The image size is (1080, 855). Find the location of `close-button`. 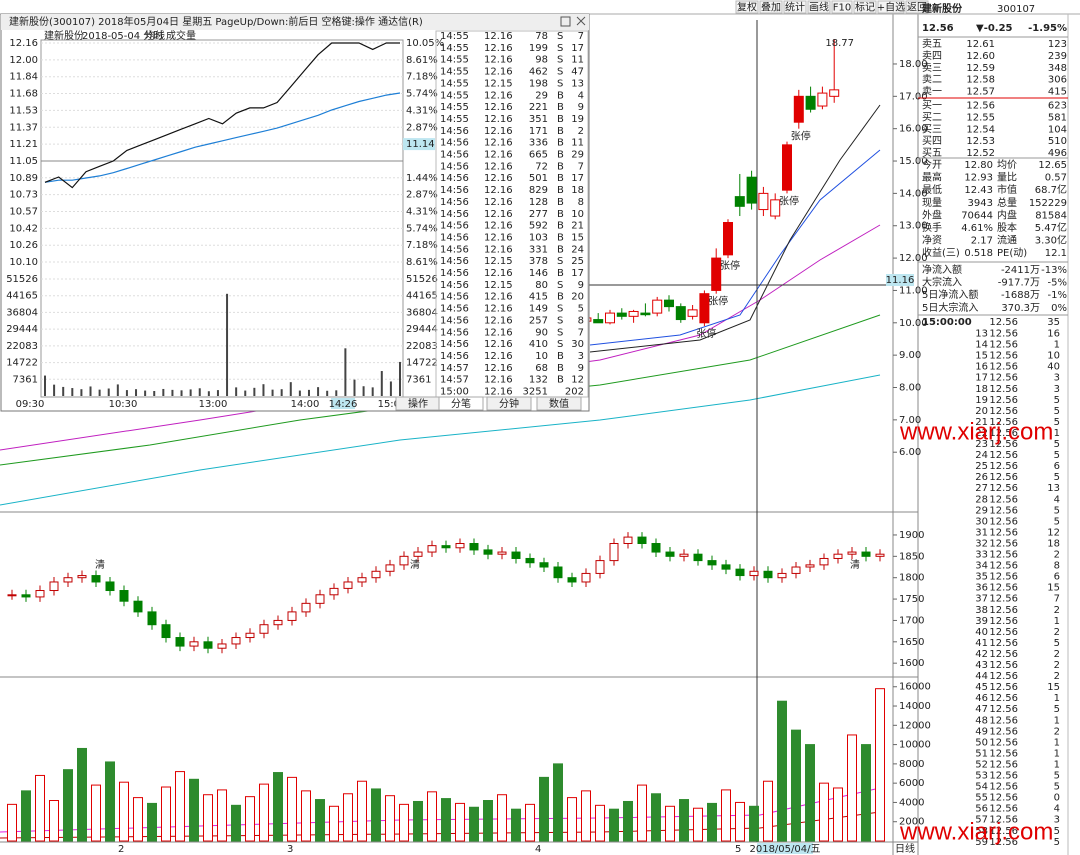

close-button is located at coordinates (581, 21).